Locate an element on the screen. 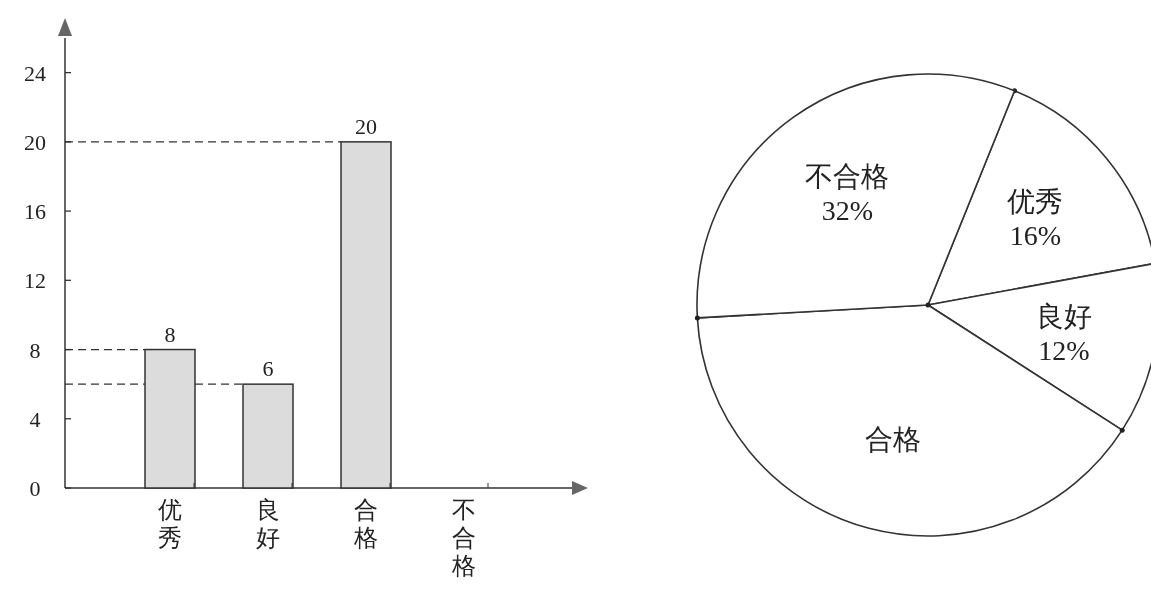  y-tick-label: 0 is located at coordinates (35, 488).